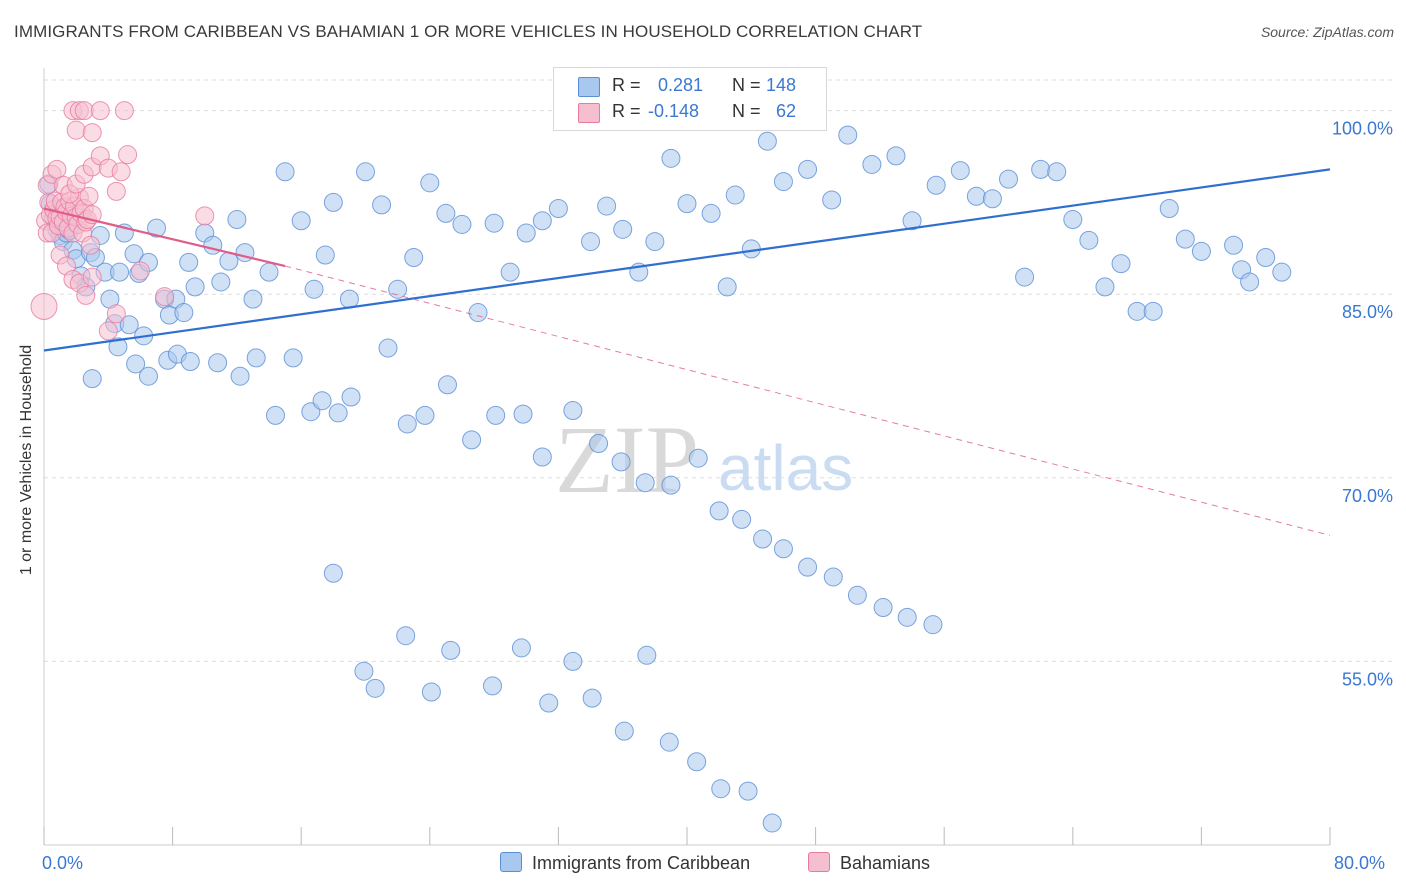 Image resolution: width=1406 pixels, height=892 pixels. Describe the element at coordinates (885, 863) in the screenshot. I see `bottom-legend-label-bahamians: Bahamians` at that location.